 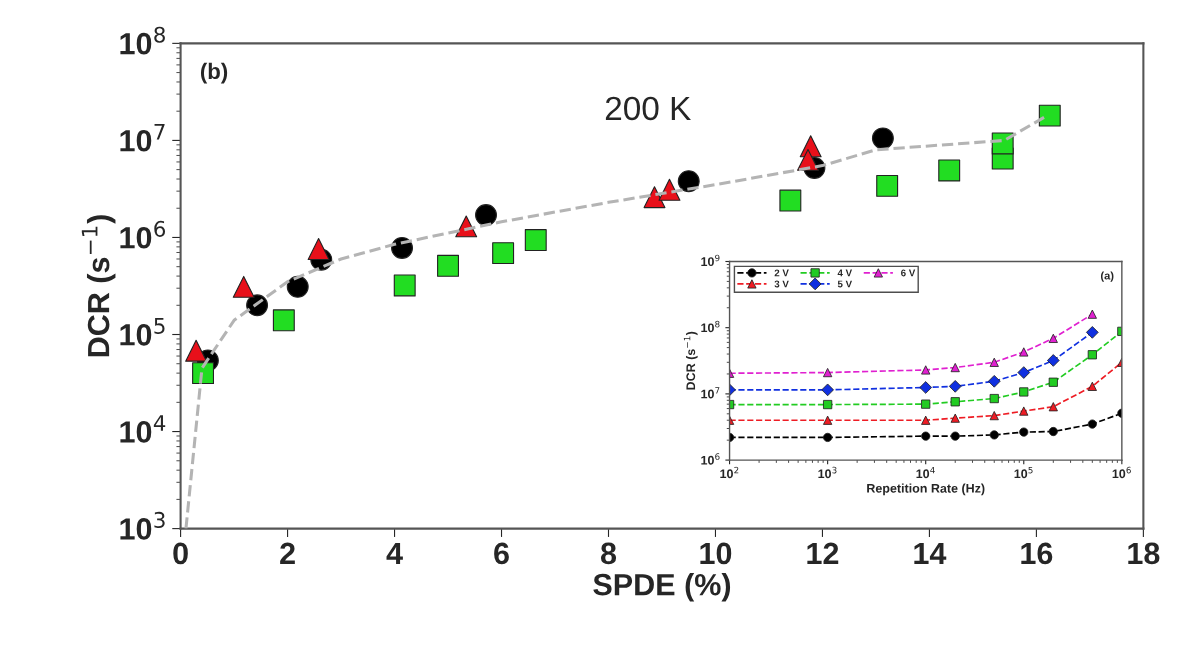 I want to click on x-tick-label: 10$^{6}$, so click(x=1121, y=472).